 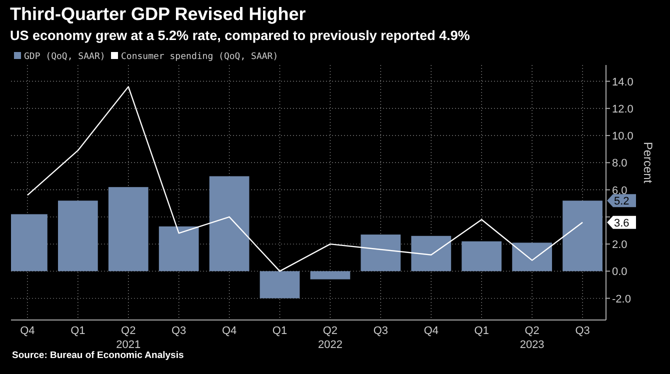 I want to click on chart-subtitle: US economy grew at a 5.2% rate, compared to previously reported 4.9%, so click(x=240, y=35).